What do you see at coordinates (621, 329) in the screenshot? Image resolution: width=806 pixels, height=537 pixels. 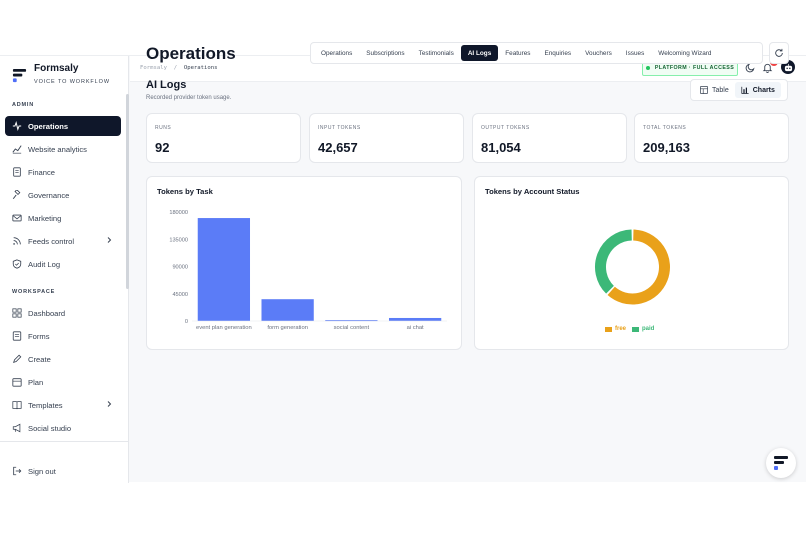 I see `legend-label: free` at bounding box center [621, 329].